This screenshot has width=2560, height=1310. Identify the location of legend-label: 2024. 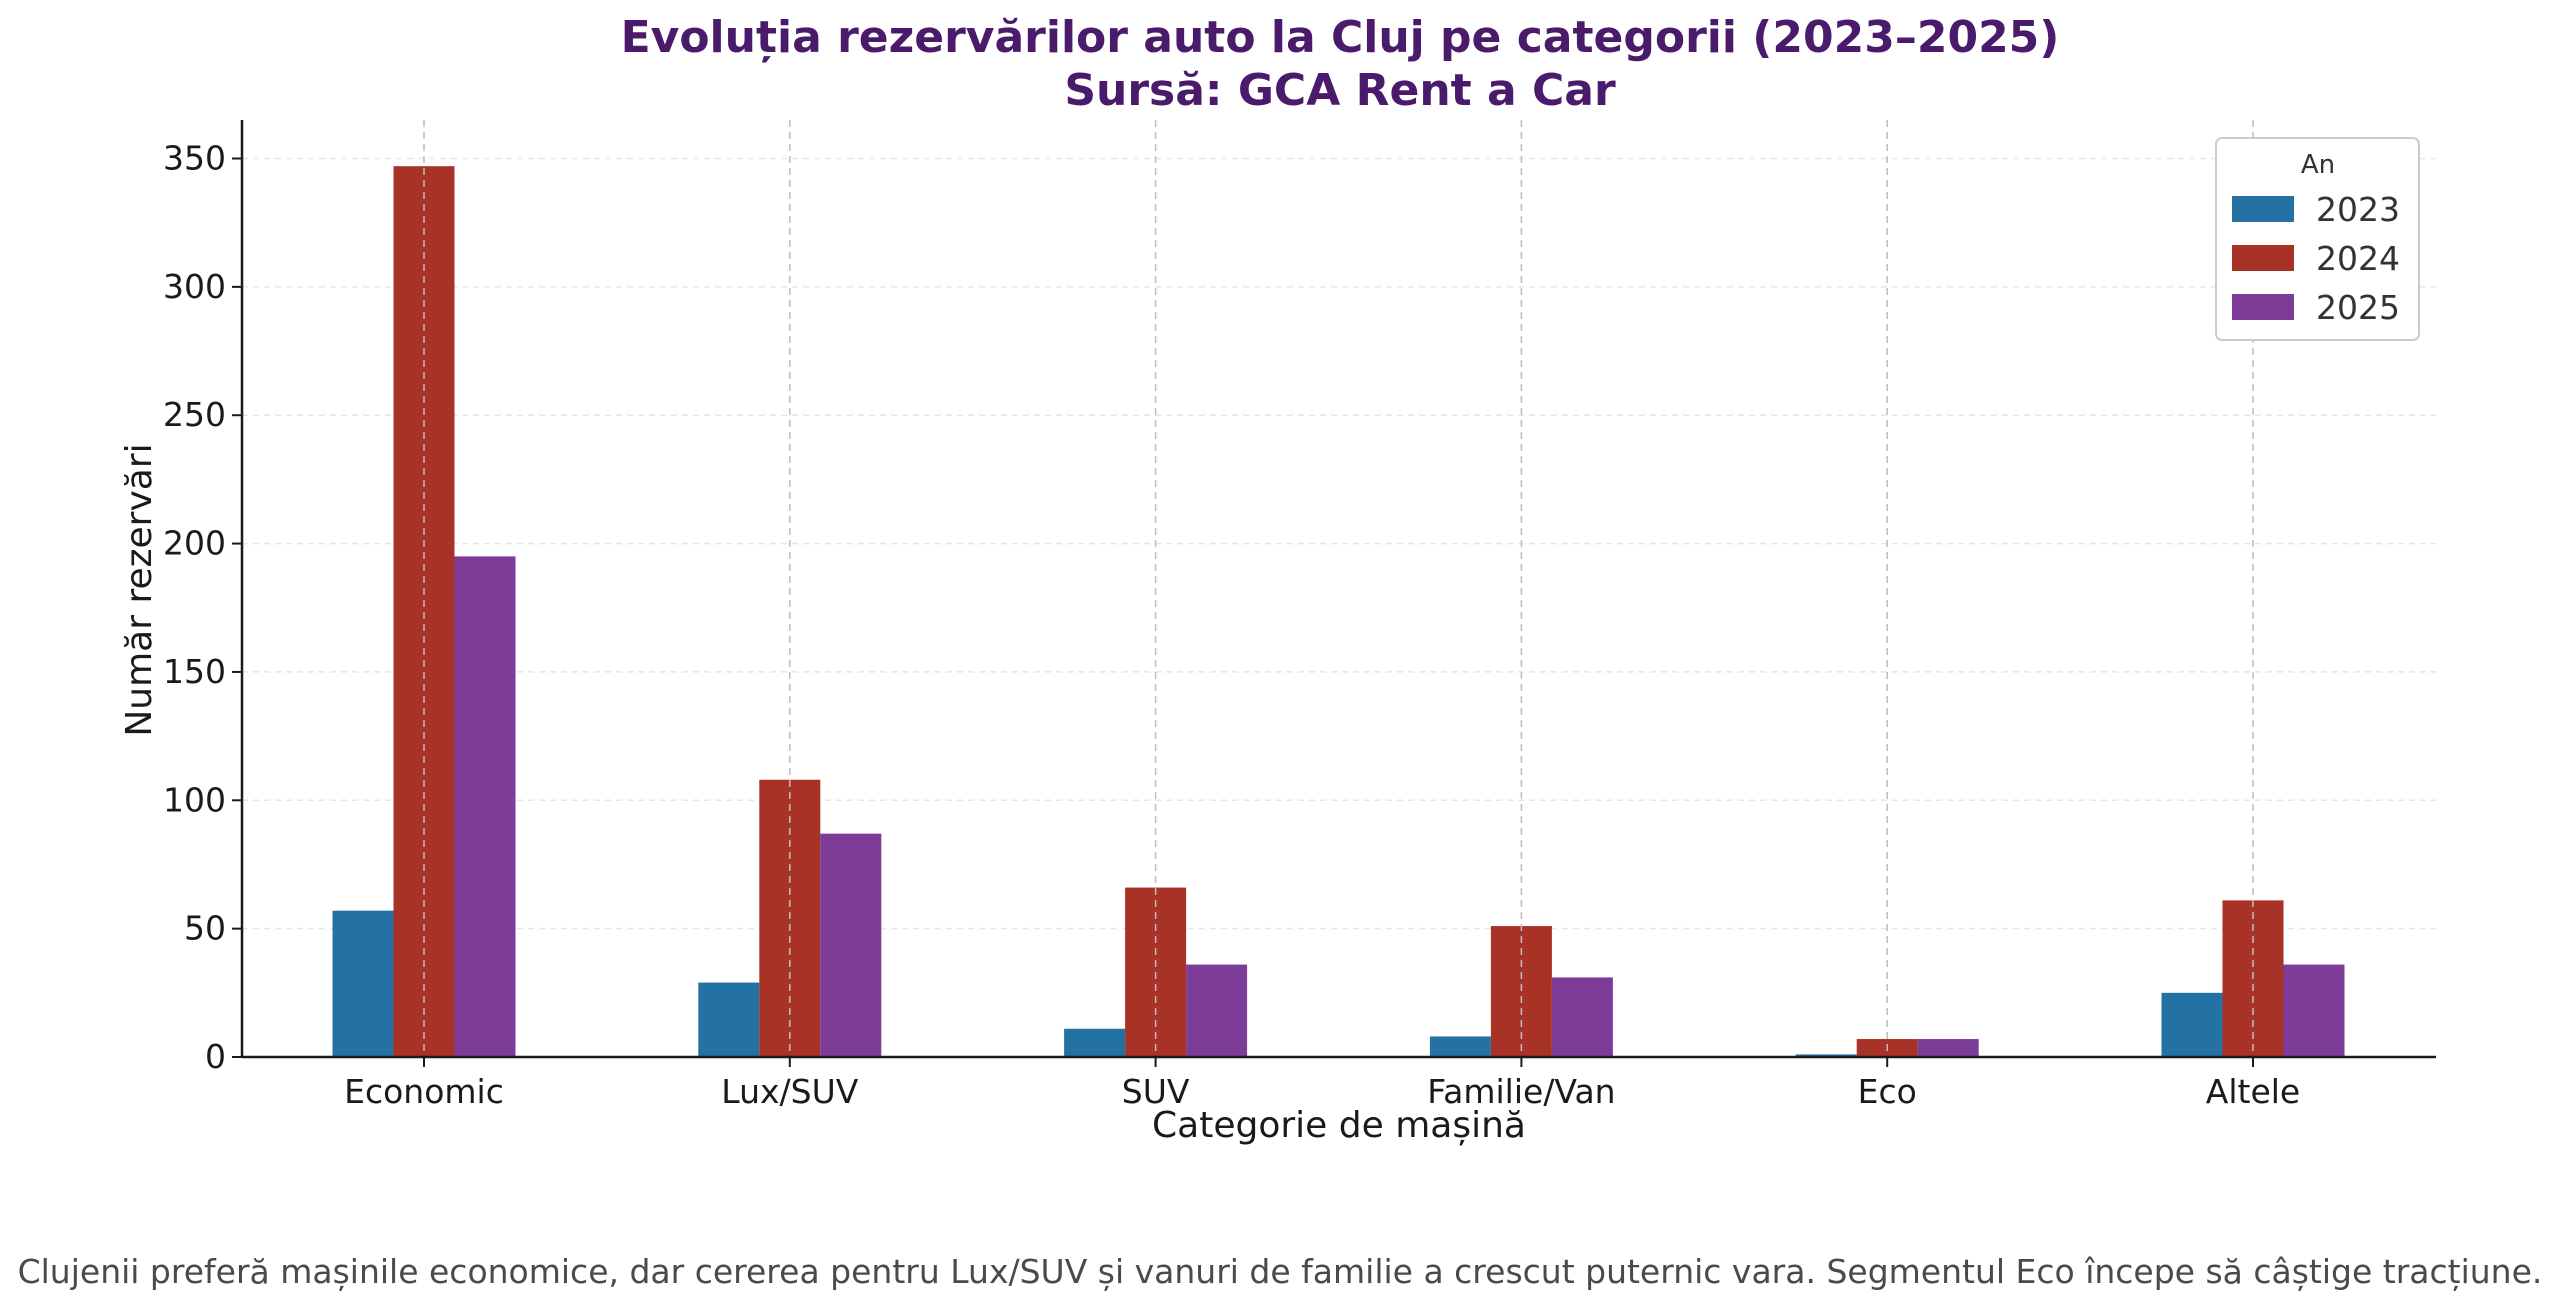
(2358, 258).